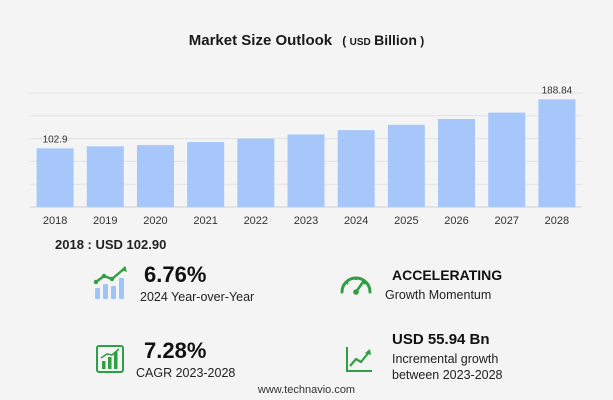 The height and width of the screenshot is (400, 613). I want to click on bar-2020, so click(155, 176).